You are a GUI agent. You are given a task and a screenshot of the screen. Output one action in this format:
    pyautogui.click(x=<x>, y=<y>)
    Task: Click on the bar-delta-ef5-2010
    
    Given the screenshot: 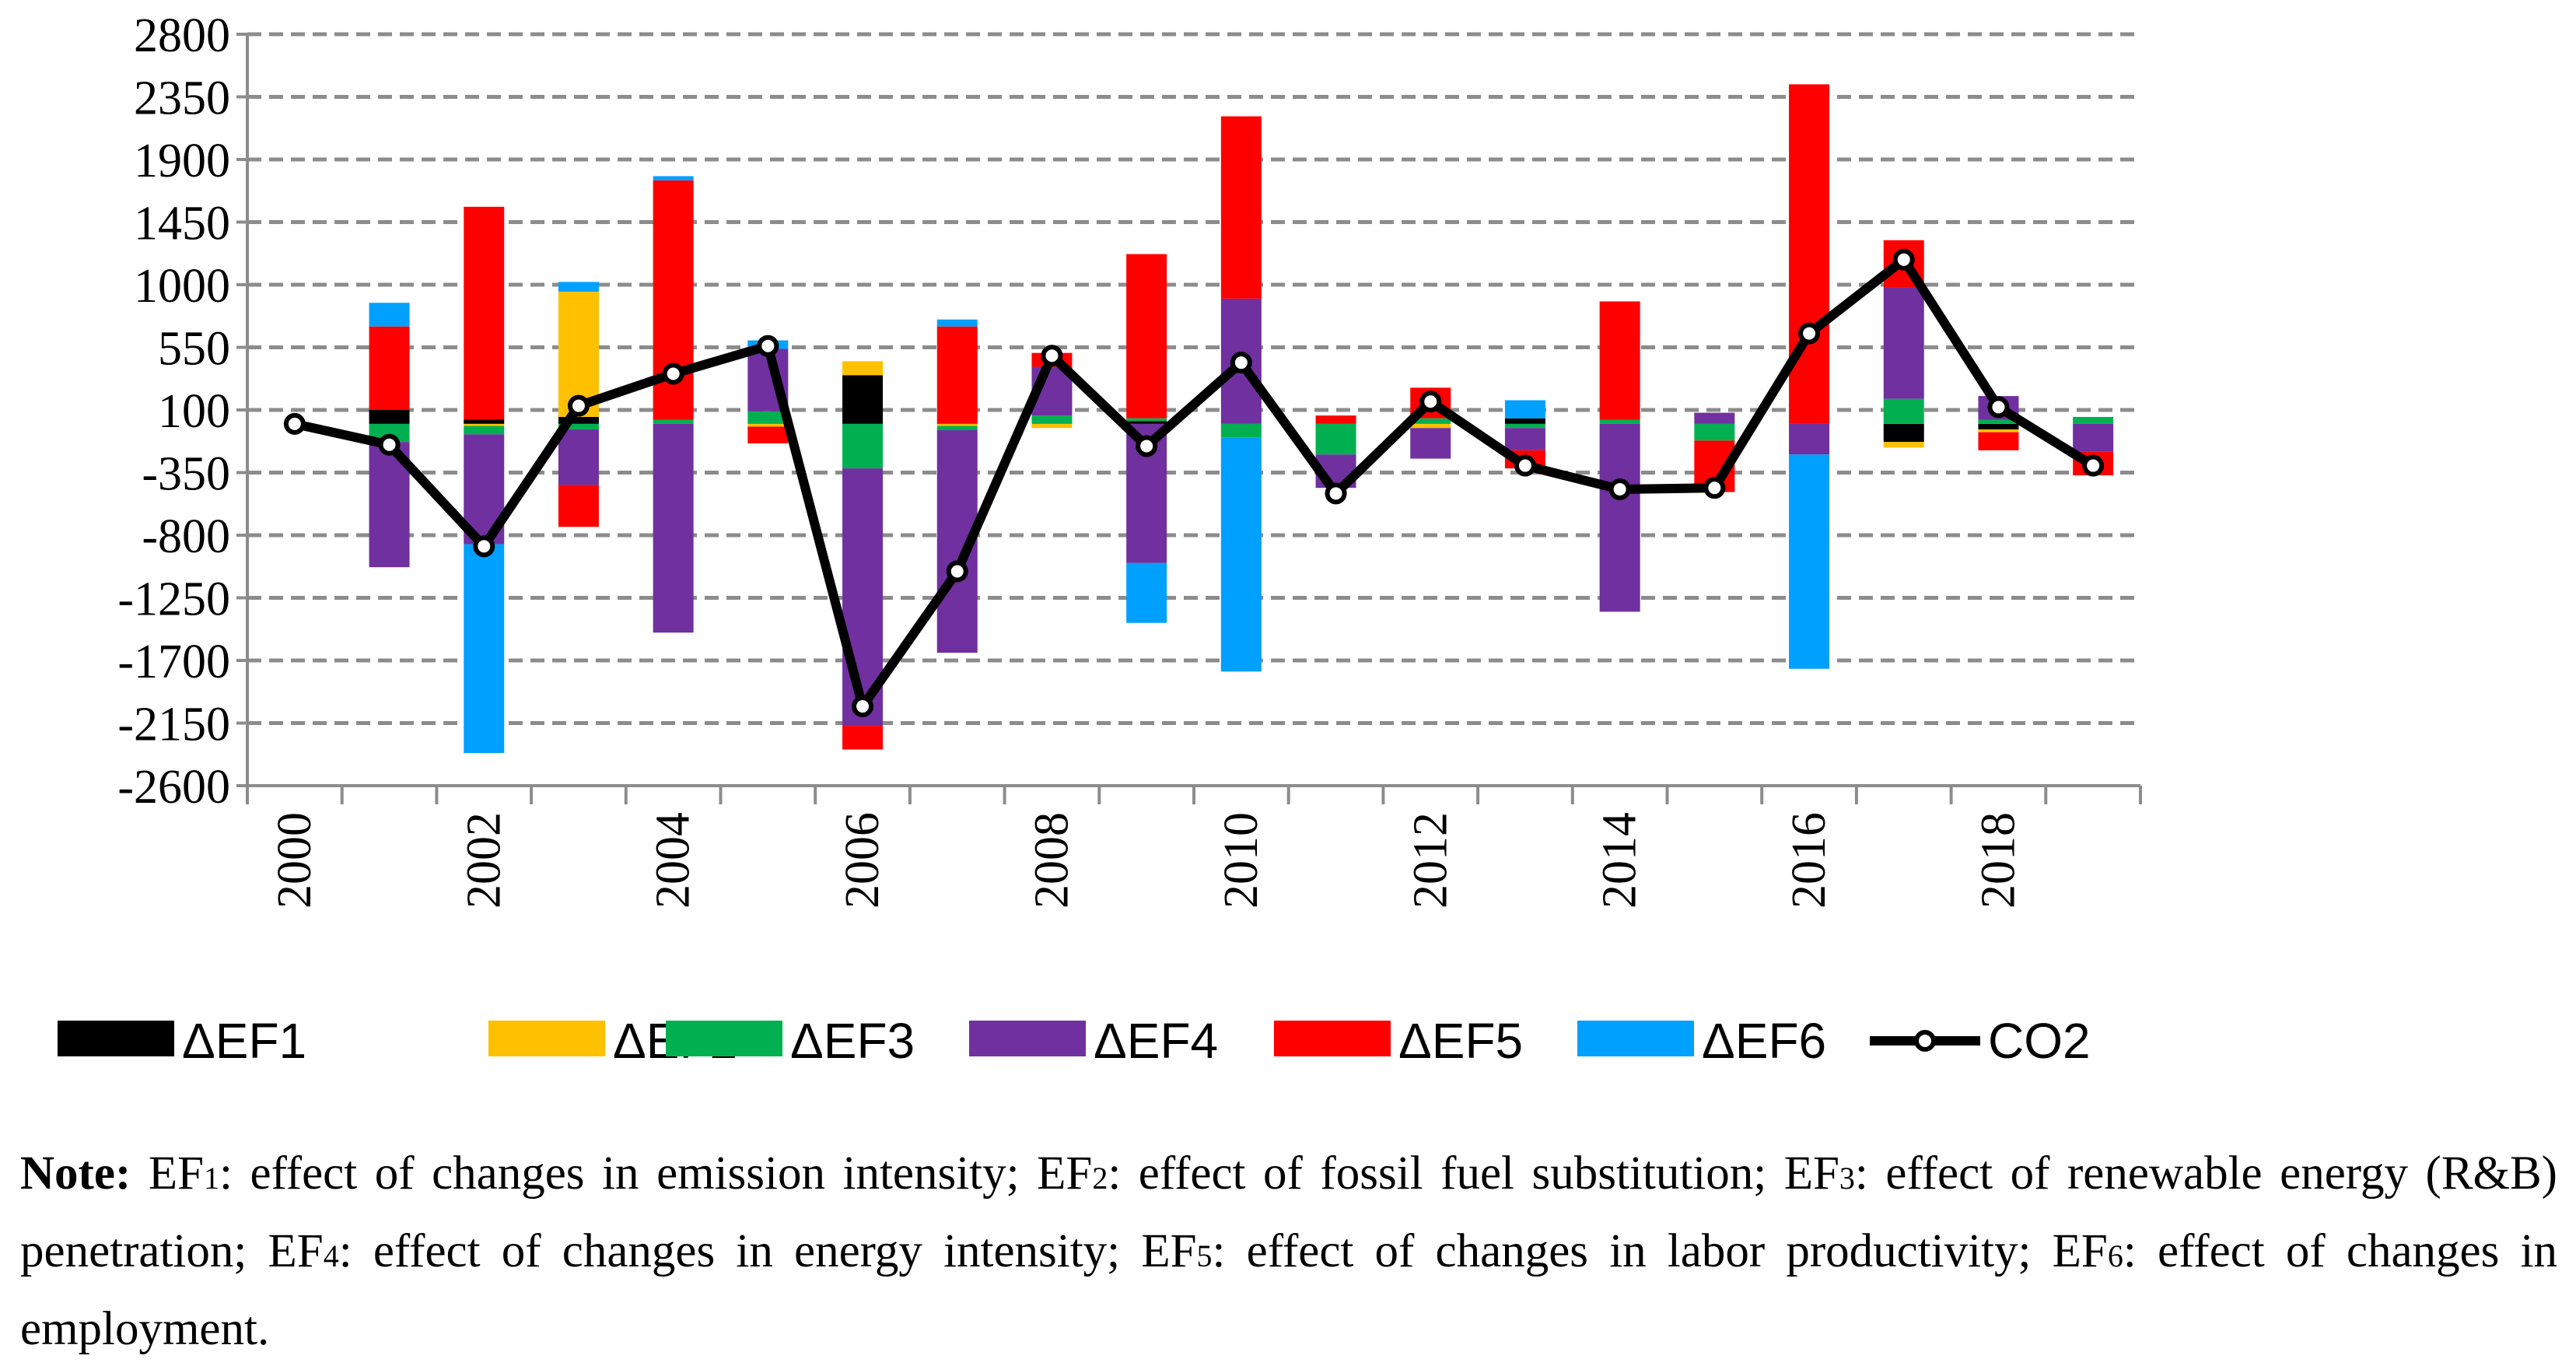 What is the action you would take?
    pyautogui.click(x=1241, y=208)
    